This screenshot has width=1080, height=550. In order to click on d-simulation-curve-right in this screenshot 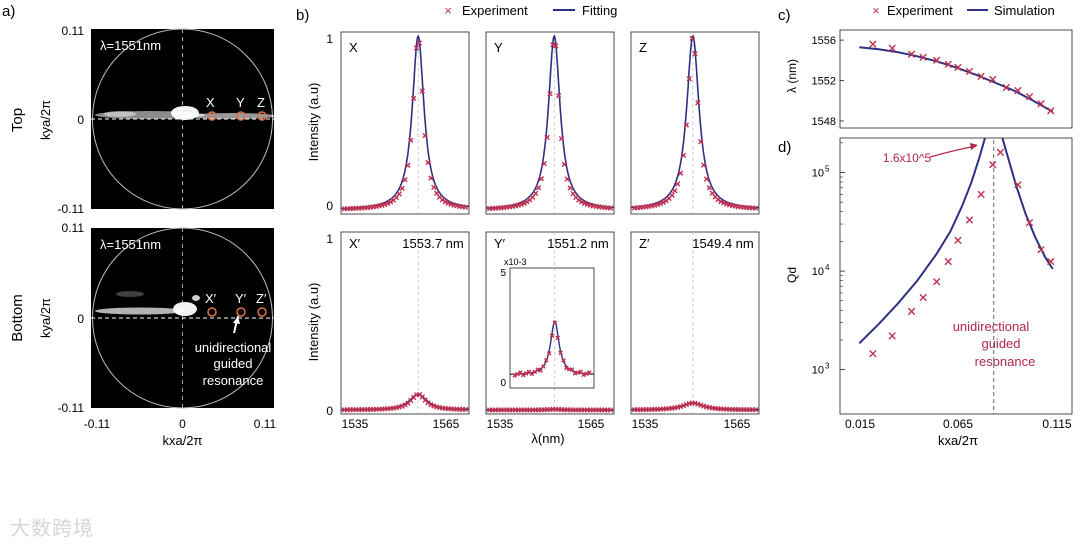, I will do `click(1027, 203)`.